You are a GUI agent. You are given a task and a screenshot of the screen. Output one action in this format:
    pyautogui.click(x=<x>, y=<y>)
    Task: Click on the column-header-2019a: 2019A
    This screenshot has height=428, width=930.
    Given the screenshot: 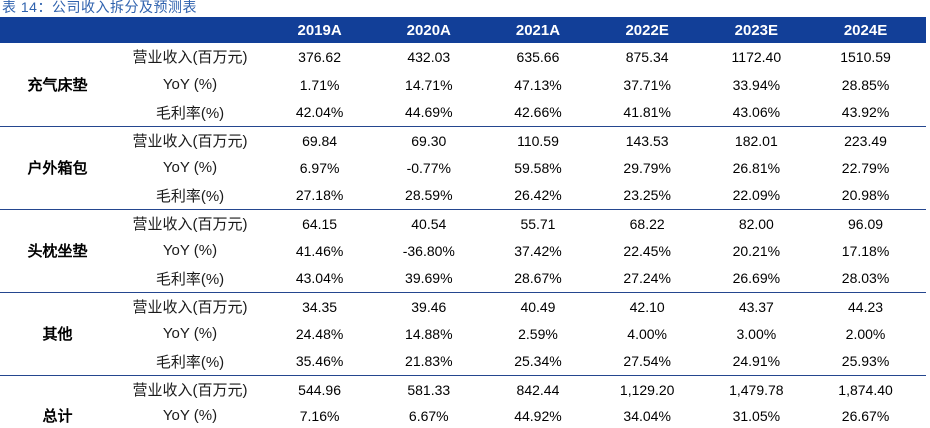 What is the action you would take?
    pyautogui.click(x=319, y=30)
    